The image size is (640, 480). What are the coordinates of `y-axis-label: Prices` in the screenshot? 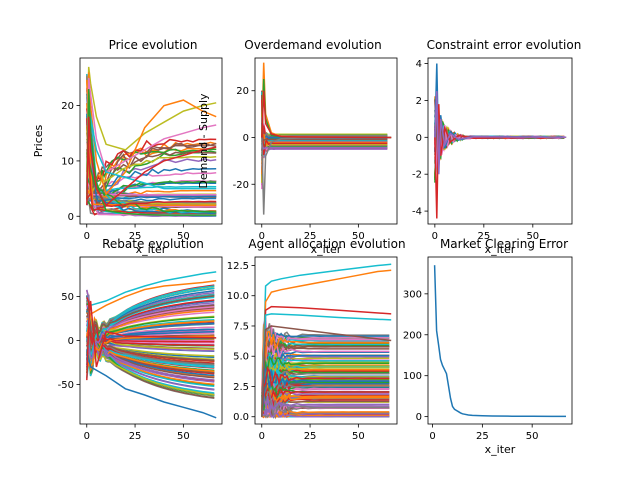 It's located at (38, 140).